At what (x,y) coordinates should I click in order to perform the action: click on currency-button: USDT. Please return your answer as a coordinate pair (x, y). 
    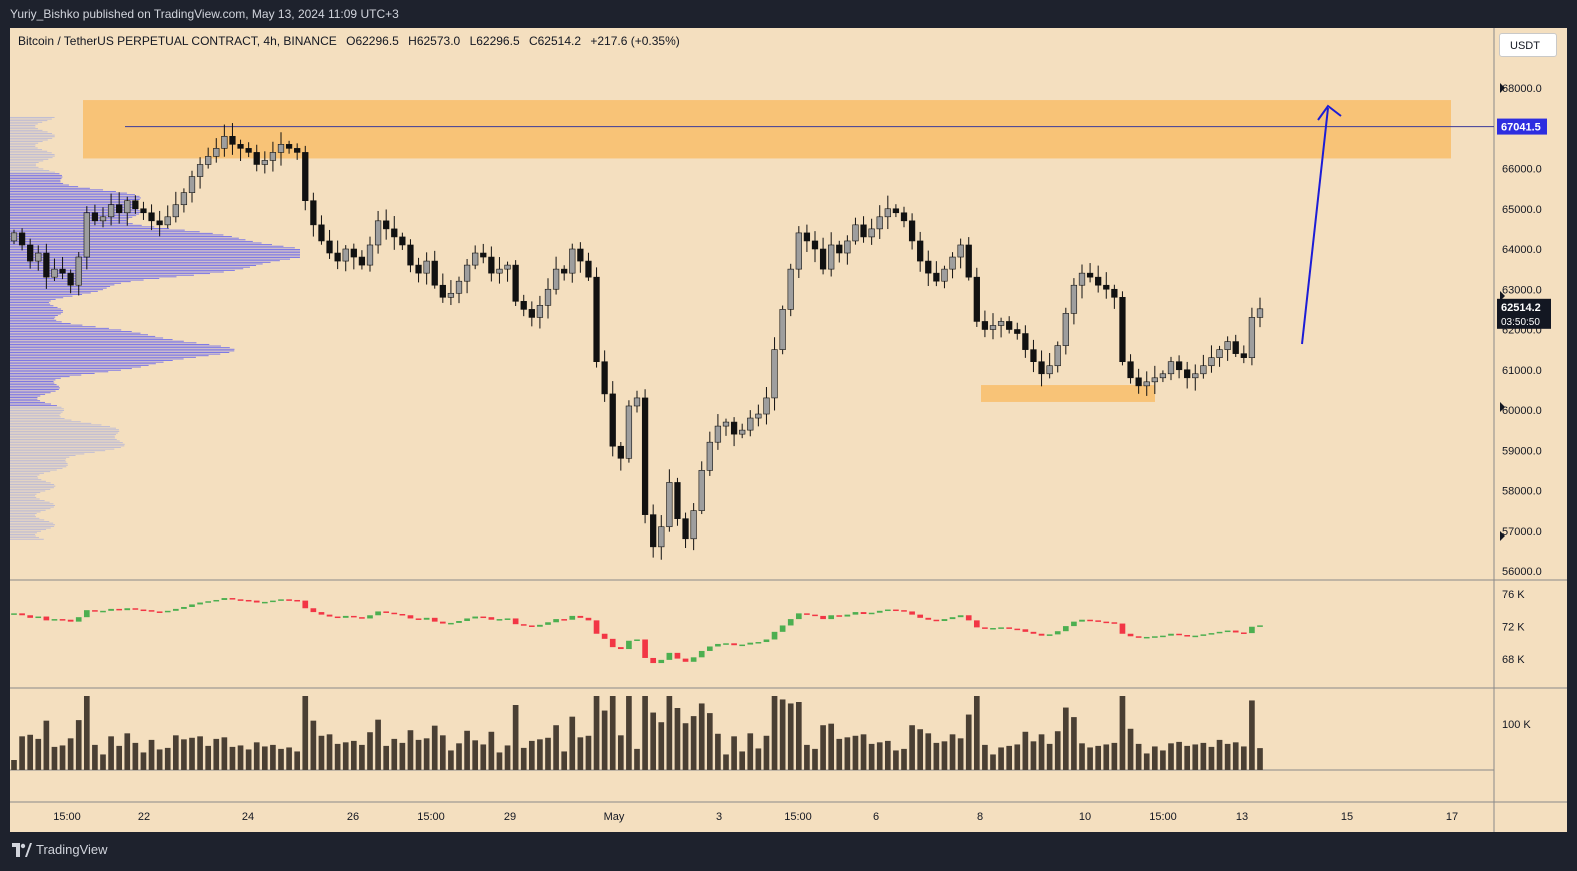
    Looking at the image, I should click on (1528, 45).